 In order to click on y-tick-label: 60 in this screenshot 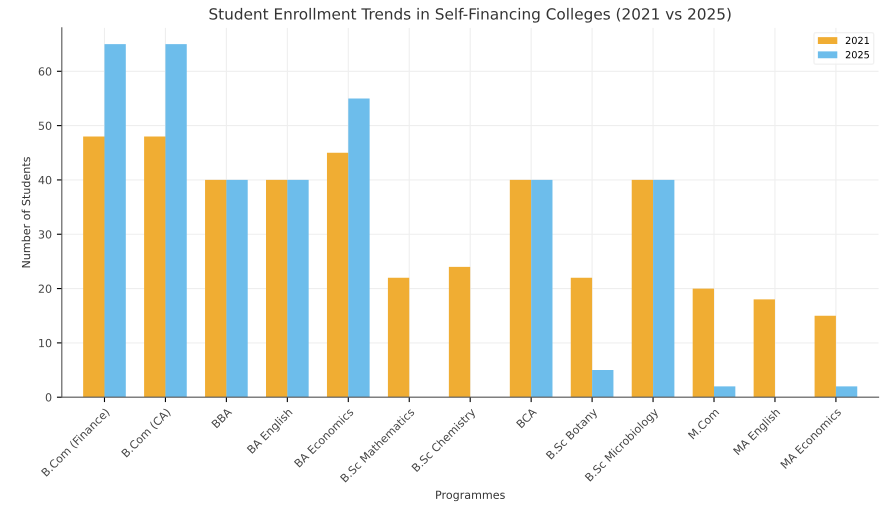, I will do `click(45, 71)`.